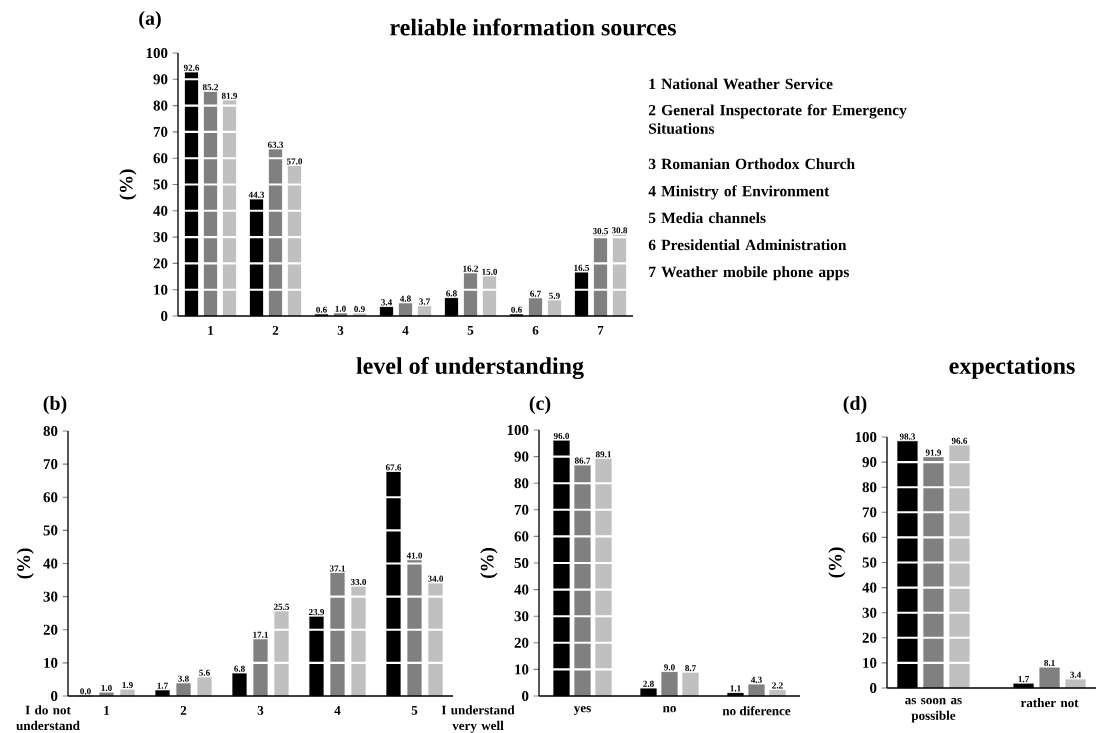 This screenshot has height=733, width=1101. Describe the element at coordinates (777, 119) in the screenshot. I see `text: 2 General Inspectorate for Emergency Situations` at that location.